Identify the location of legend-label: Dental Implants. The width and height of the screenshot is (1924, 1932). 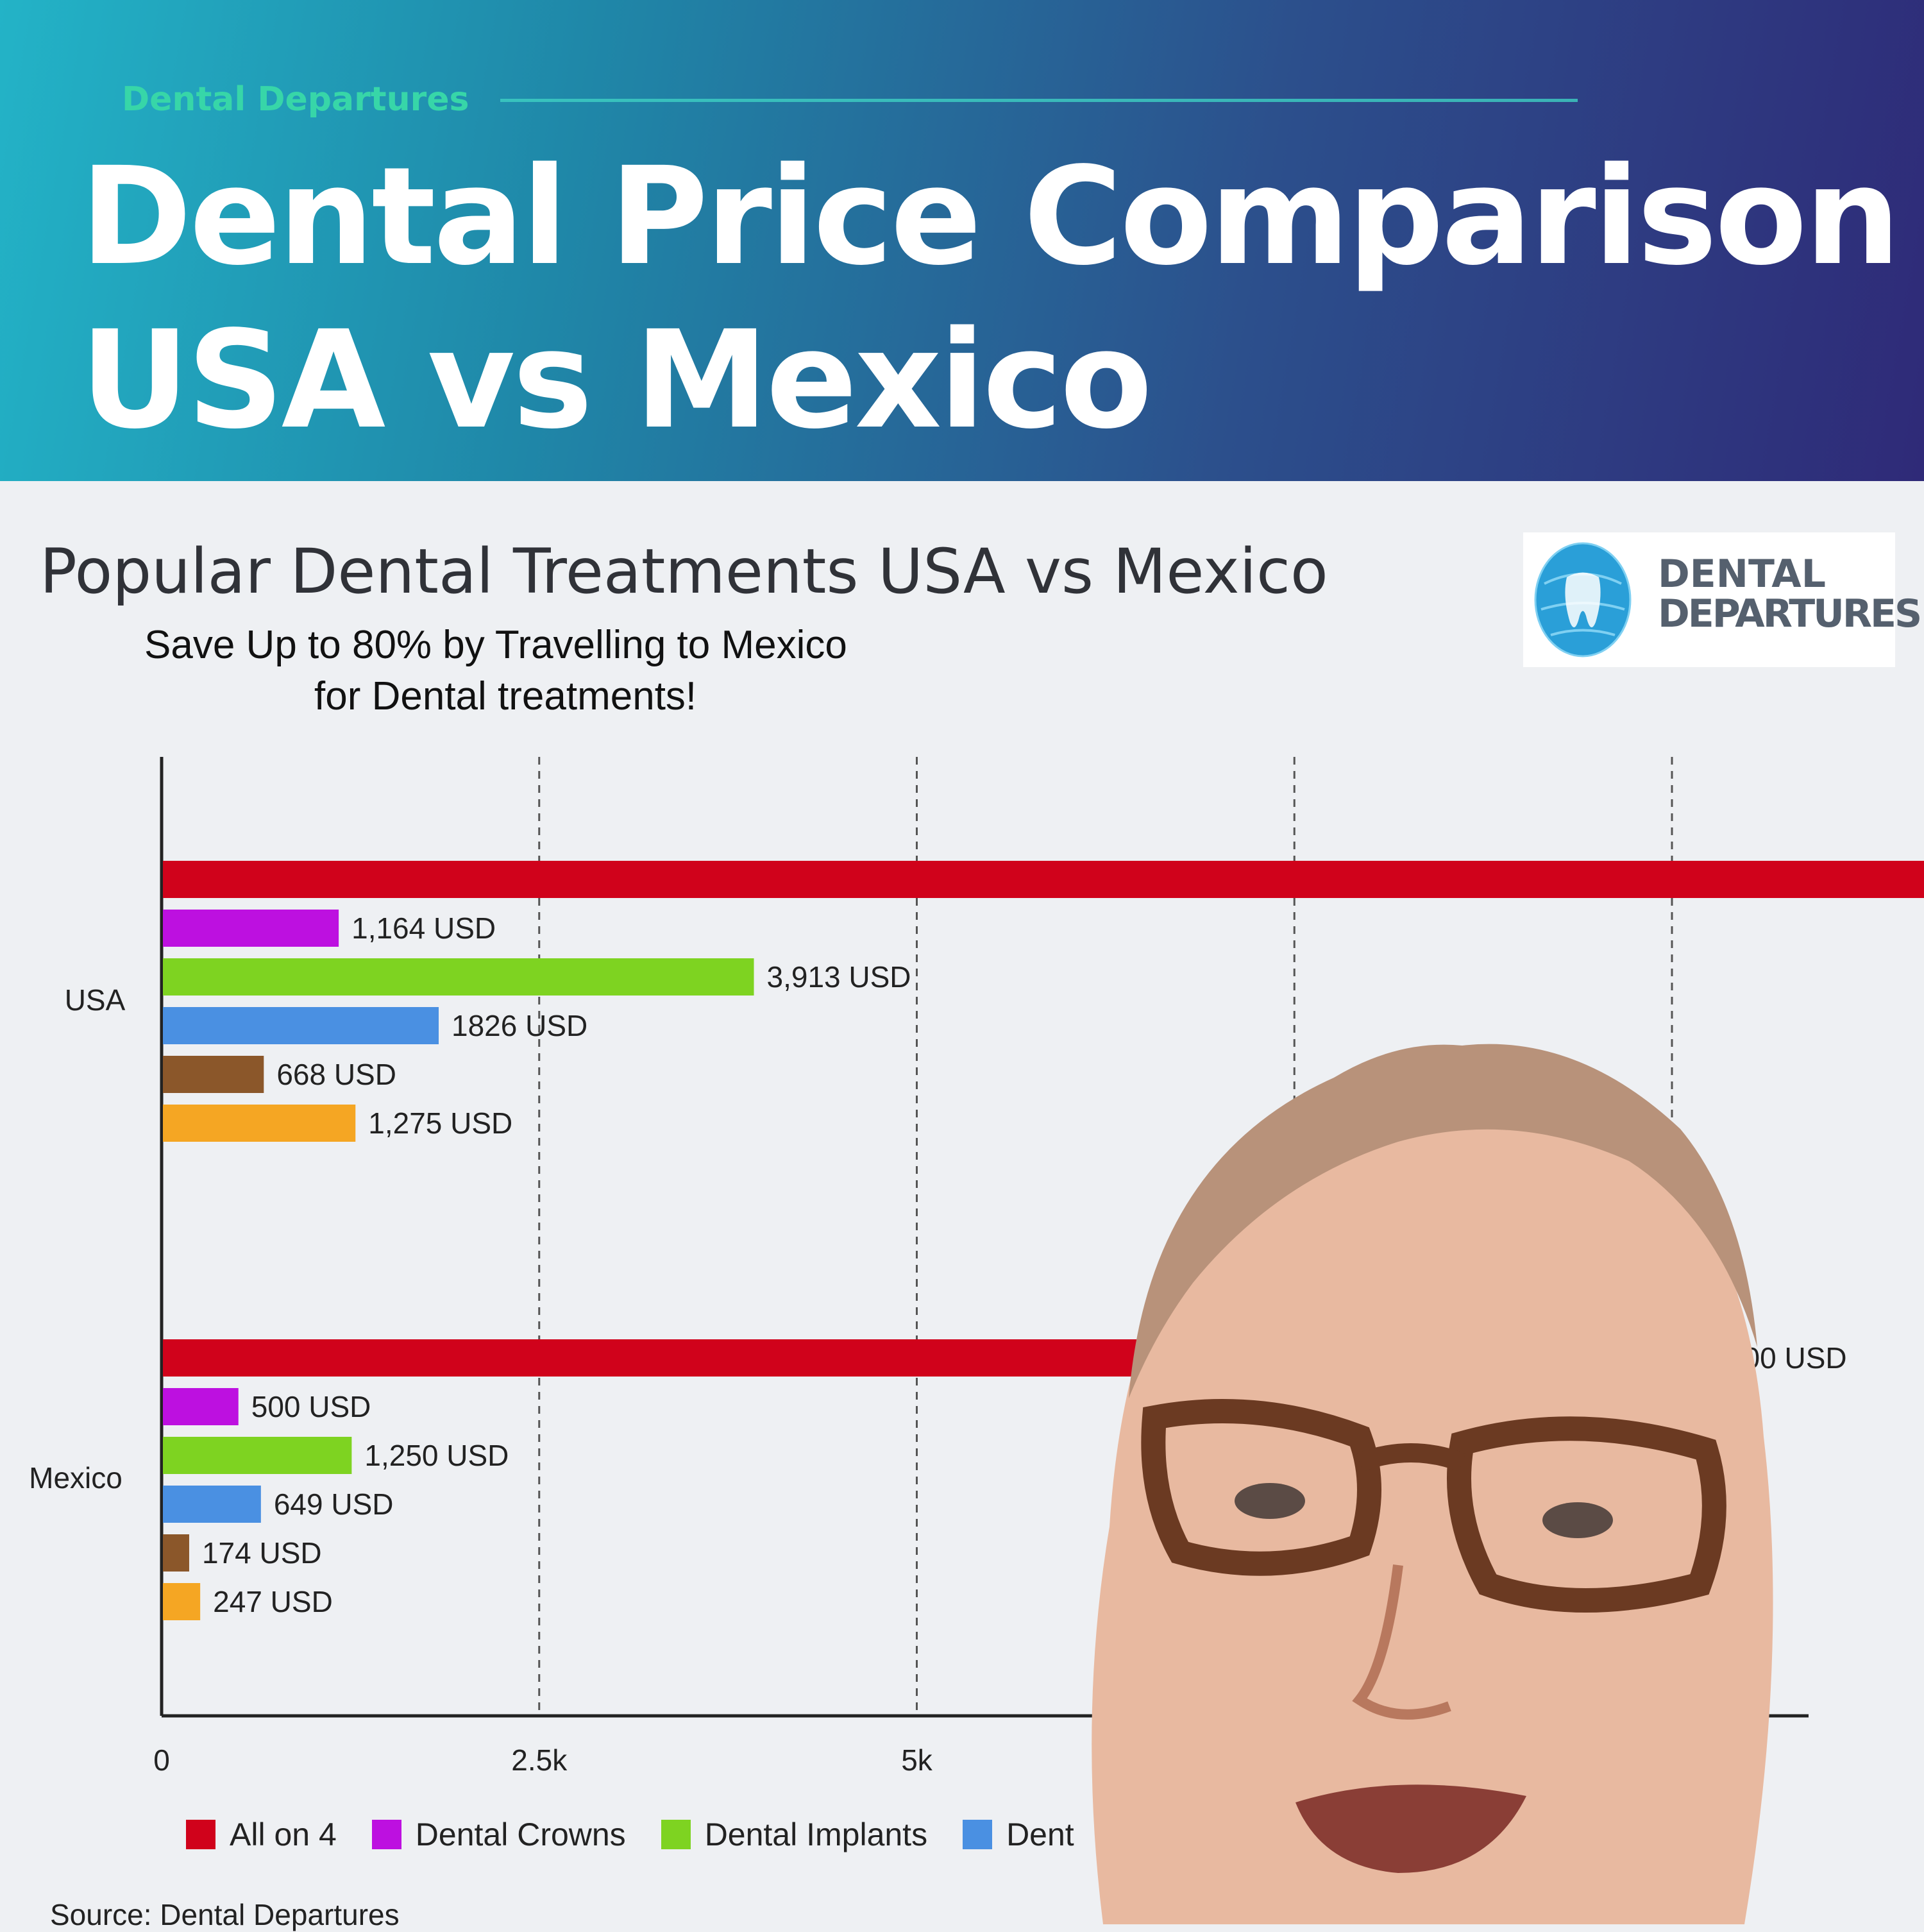
(816, 1834).